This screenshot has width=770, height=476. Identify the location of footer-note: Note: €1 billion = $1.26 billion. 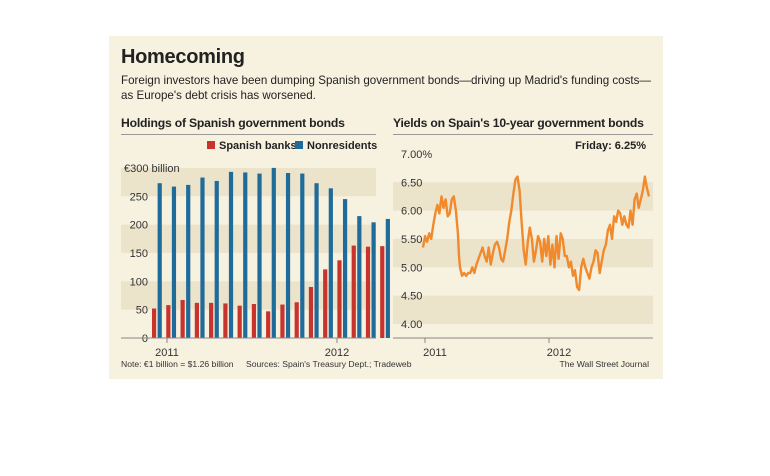
(177, 364).